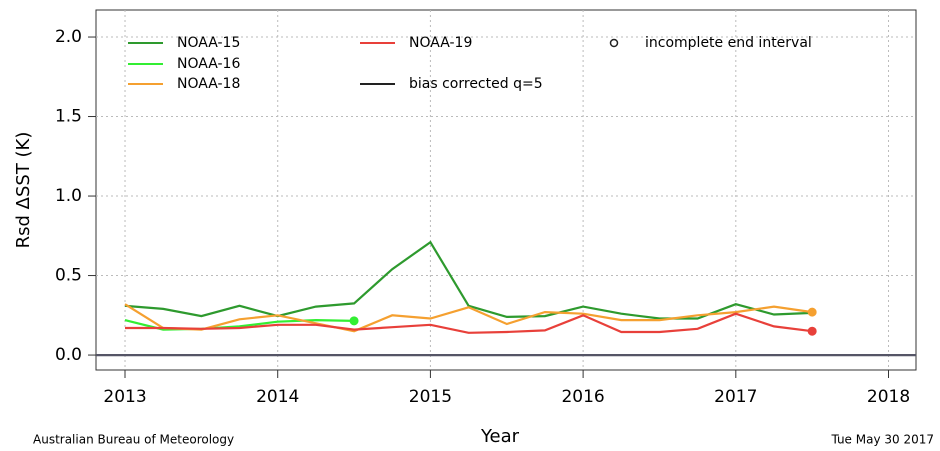  I want to click on x-tick-label: 2014, so click(277, 397).